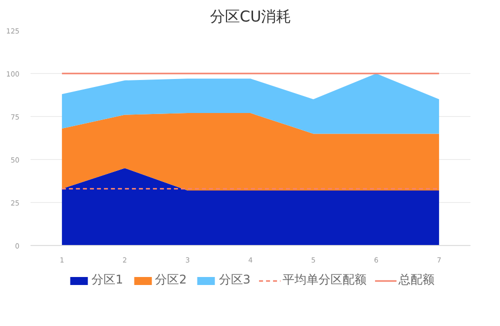 This screenshot has width=500, height=326. Describe the element at coordinates (171, 280) in the screenshot. I see `legend-label: 分区2` at that location.